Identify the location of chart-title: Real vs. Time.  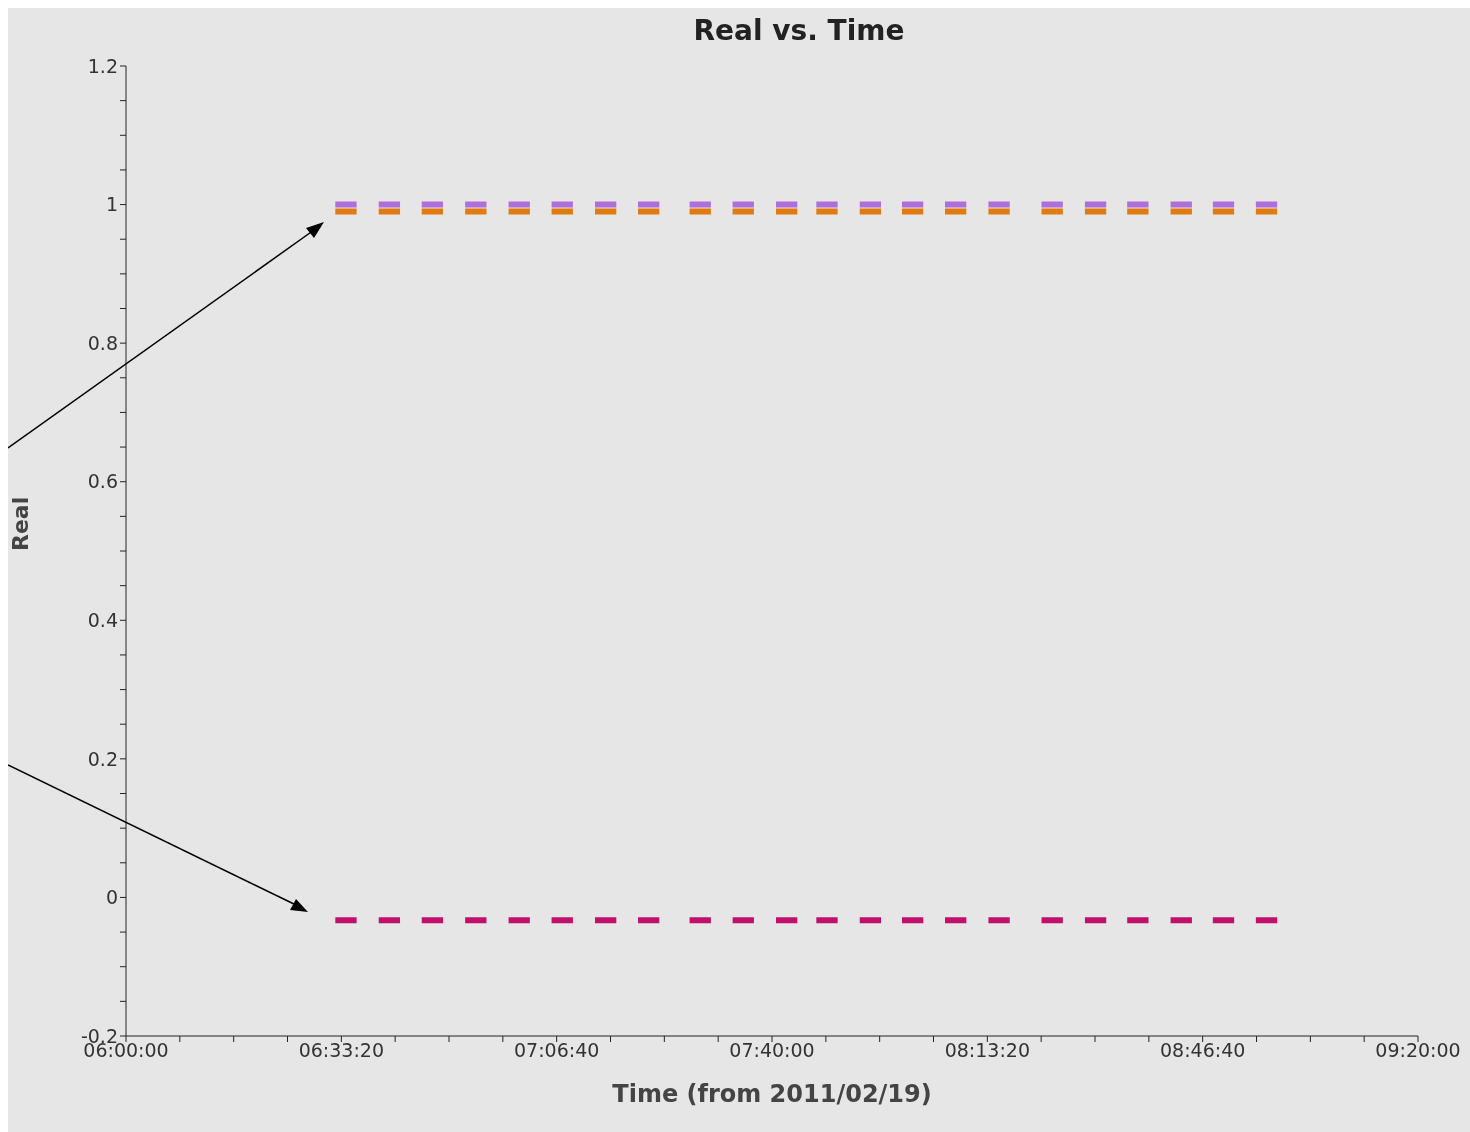
(799, 30).